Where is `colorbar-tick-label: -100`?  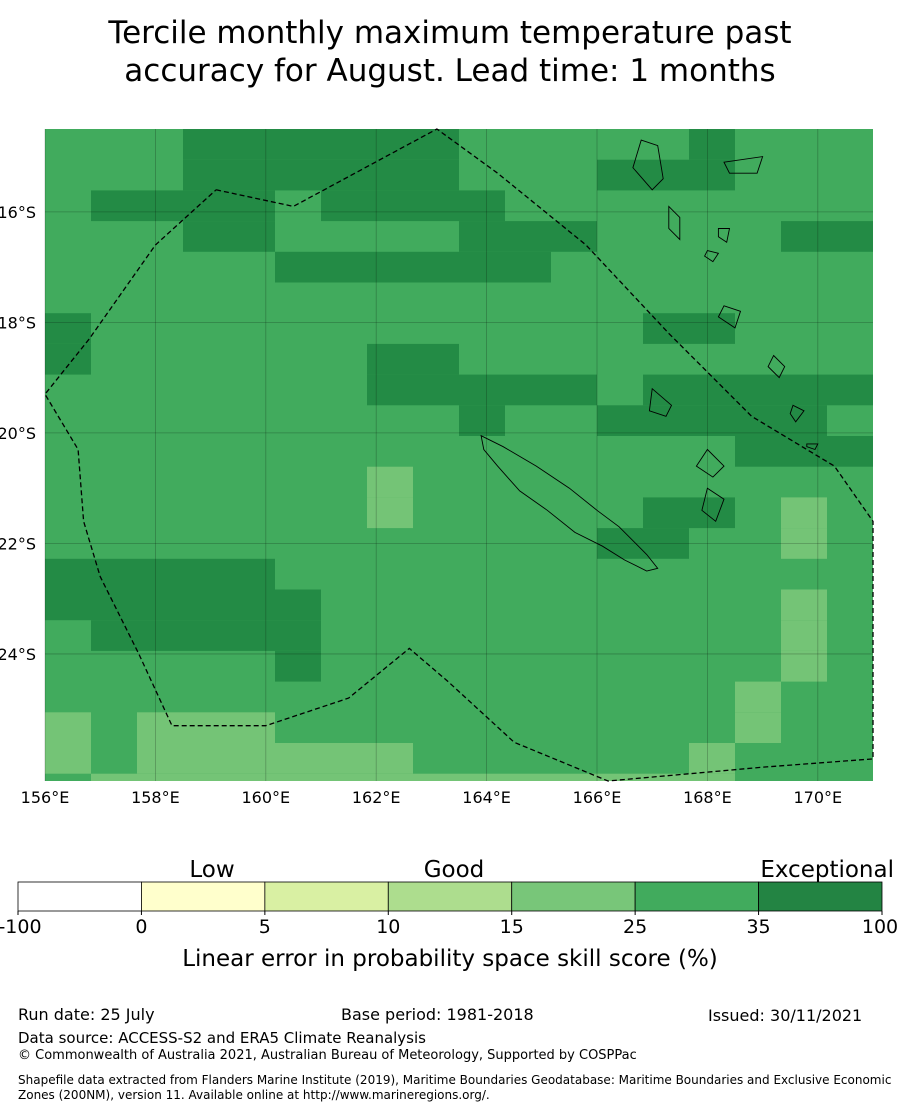 colorbar-tick-label: -100 is located at coordinates (21, 927).